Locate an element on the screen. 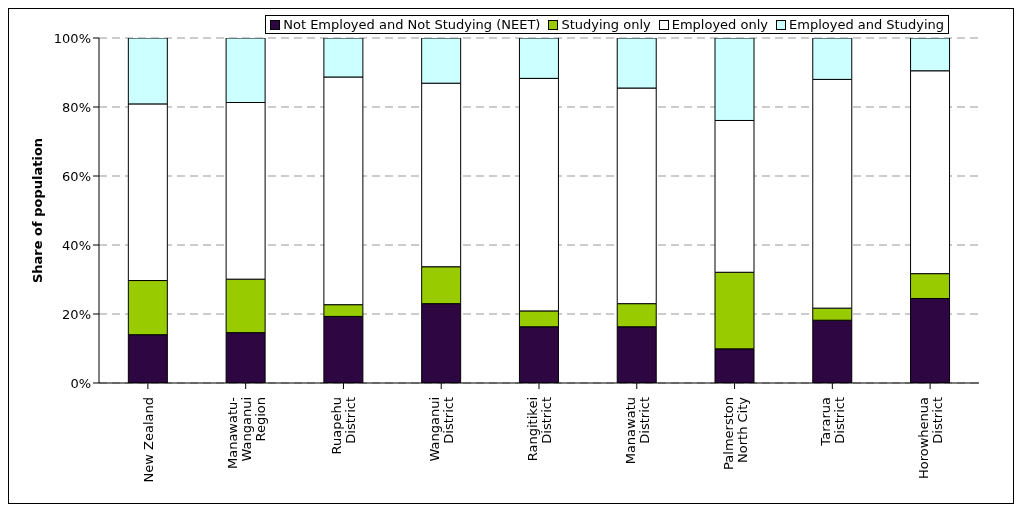 Image resolution: width=1024 pixels, height=514 pixels. y-tick-label: 40% is located at coordinates (76, 245).